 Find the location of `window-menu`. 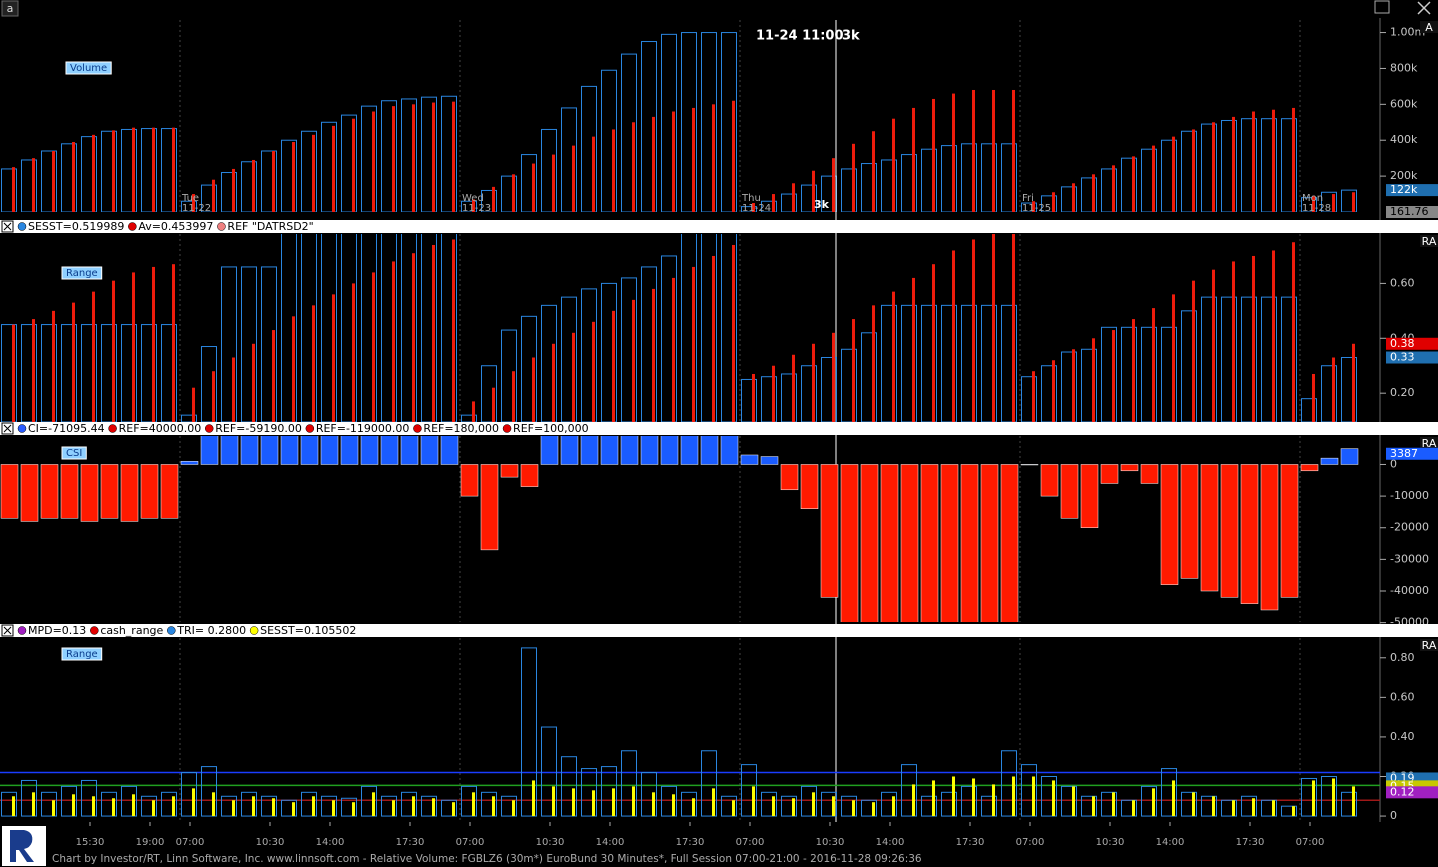

window-menu is located at coordinates (10, 8).